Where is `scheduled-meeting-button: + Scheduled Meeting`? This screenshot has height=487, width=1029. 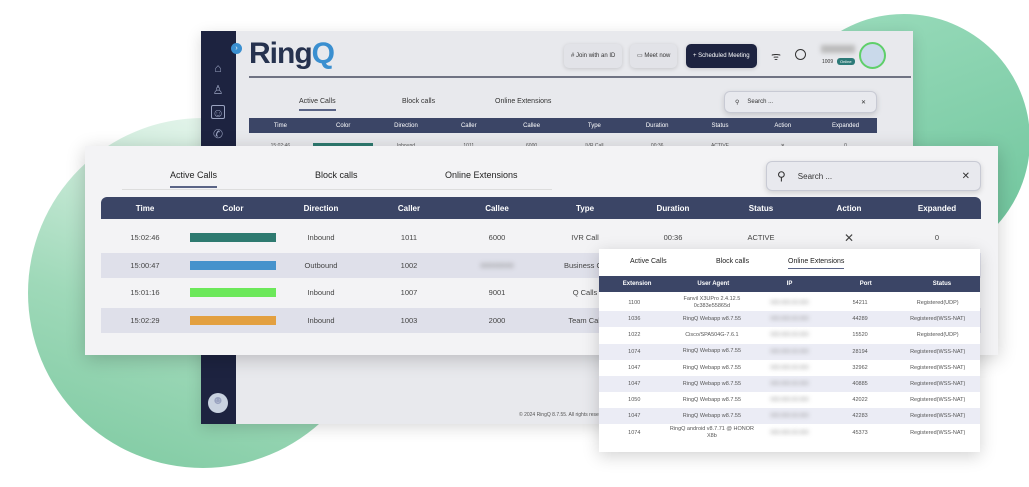 scheduled-meeting-button: + Scheduled Meeting is located at coordinates (721, 56).